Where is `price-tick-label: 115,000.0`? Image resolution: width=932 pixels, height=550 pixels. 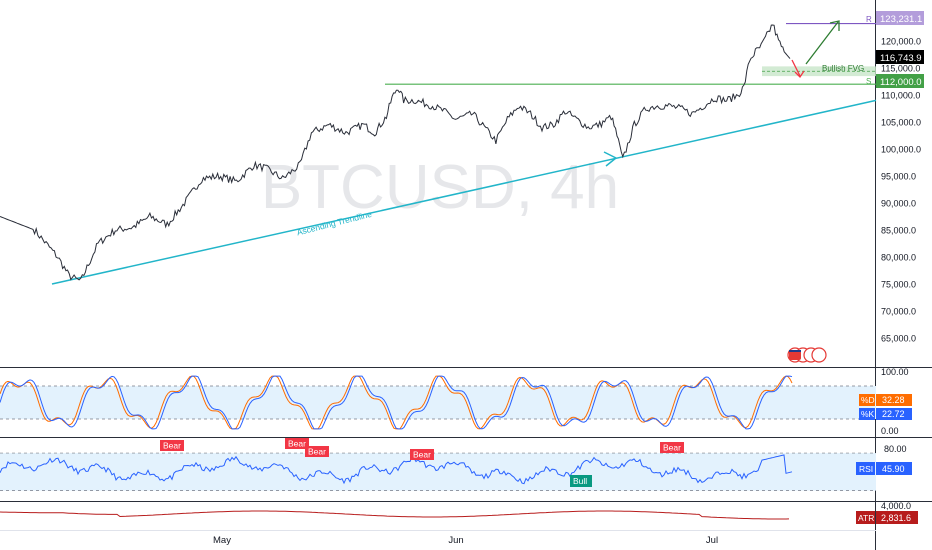
price-tick-label: 115,000.0 is located at coordinates (900, 69).